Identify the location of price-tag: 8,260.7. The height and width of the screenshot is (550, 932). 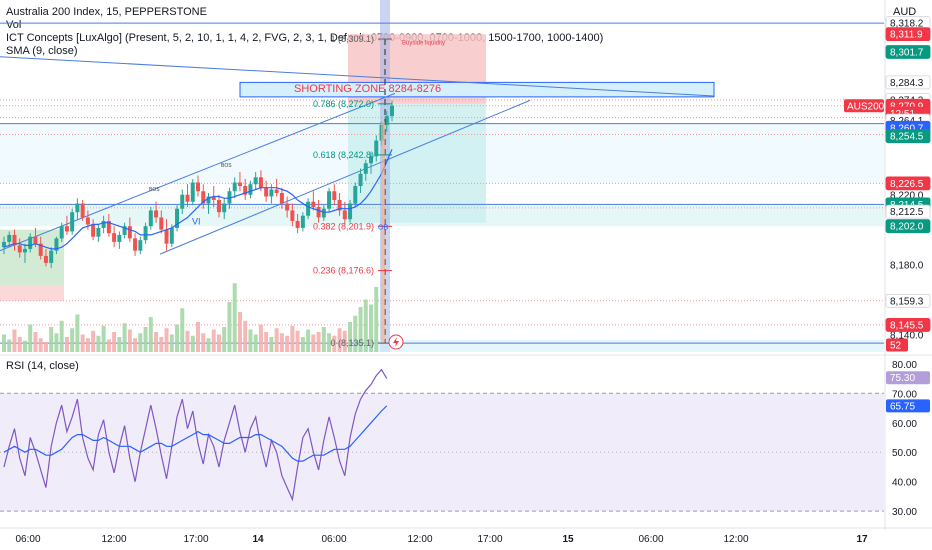
(907, 128).